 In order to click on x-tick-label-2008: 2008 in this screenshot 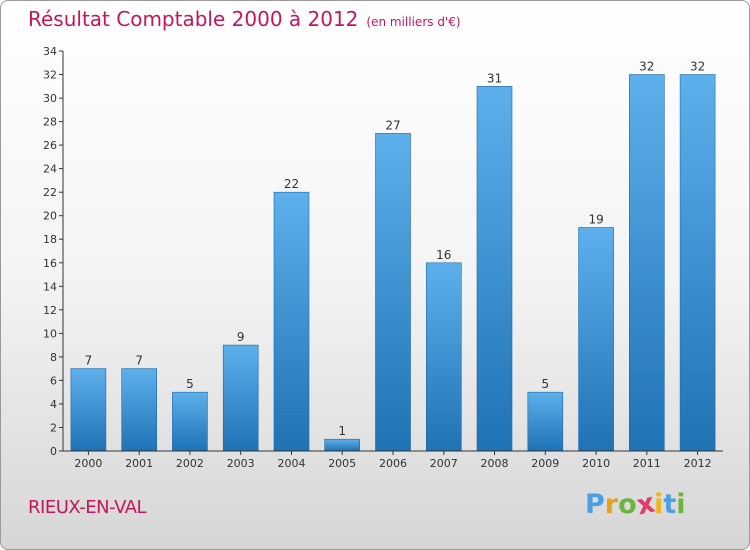, I will do `click(495, 463)`.